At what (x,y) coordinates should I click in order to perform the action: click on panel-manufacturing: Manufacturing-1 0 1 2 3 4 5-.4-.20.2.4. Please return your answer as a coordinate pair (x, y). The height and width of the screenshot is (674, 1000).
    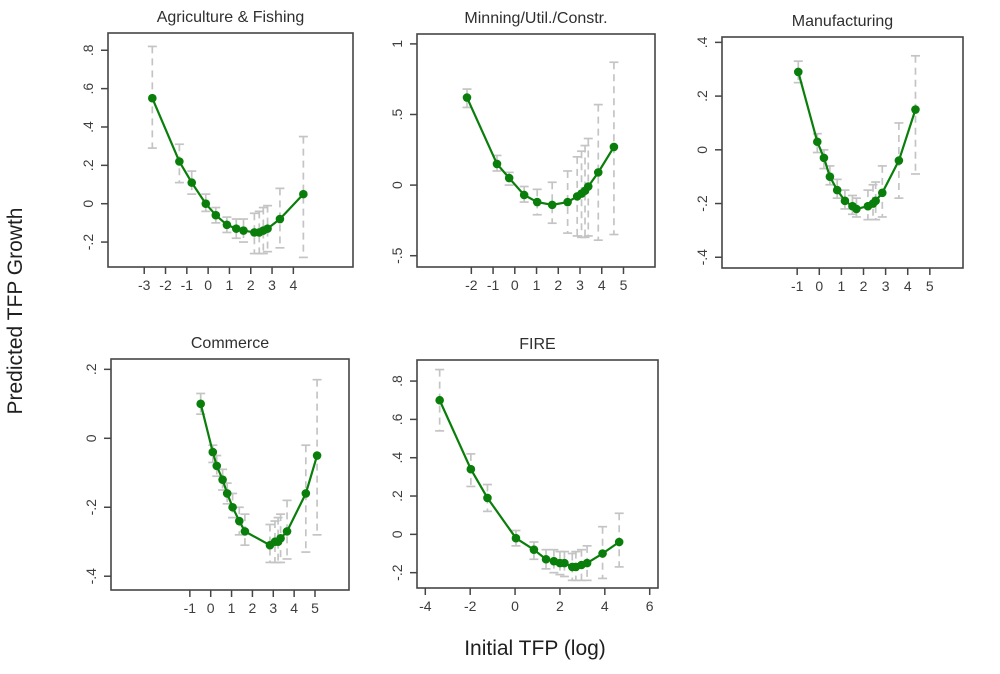
    Looking at the image, I should click on (829, 153).